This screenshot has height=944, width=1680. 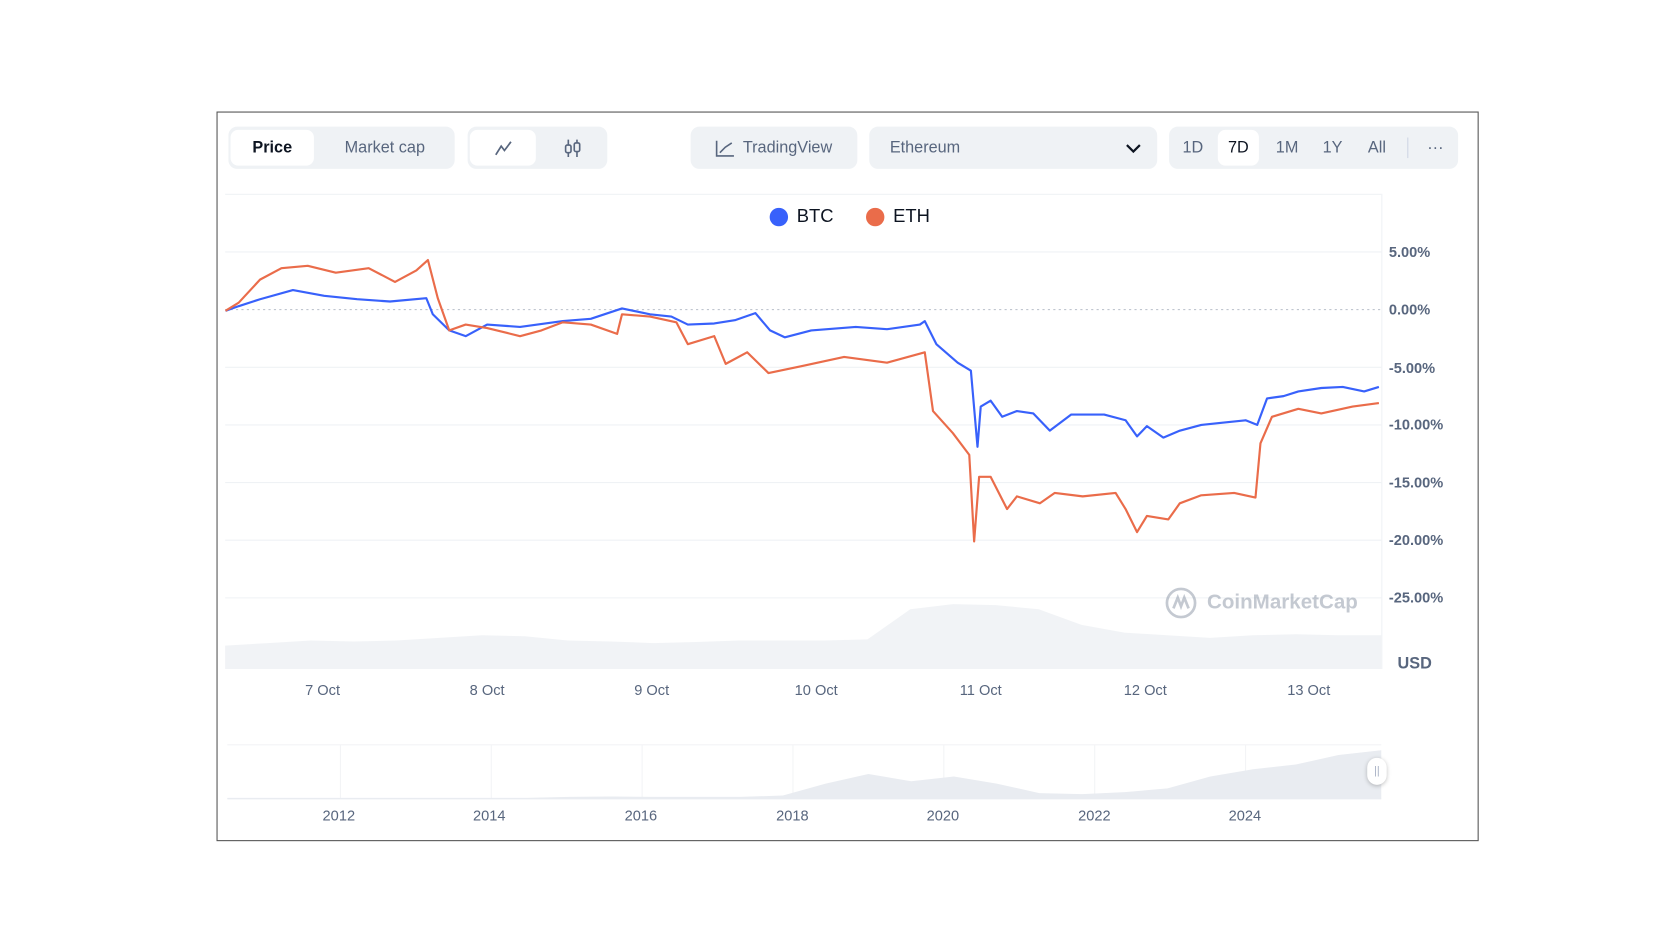 I want to click on legend-item-eth: ETH, so click(x=898, y=217).